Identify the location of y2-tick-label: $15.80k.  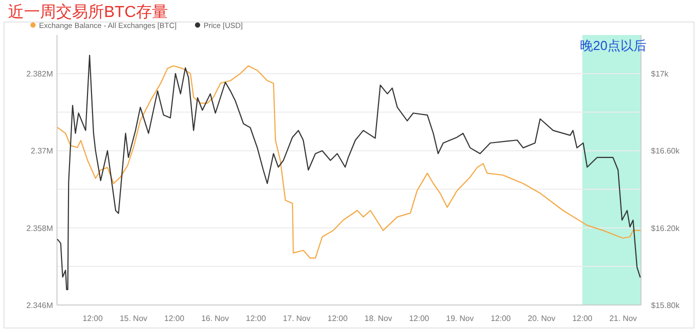
(665, 305).